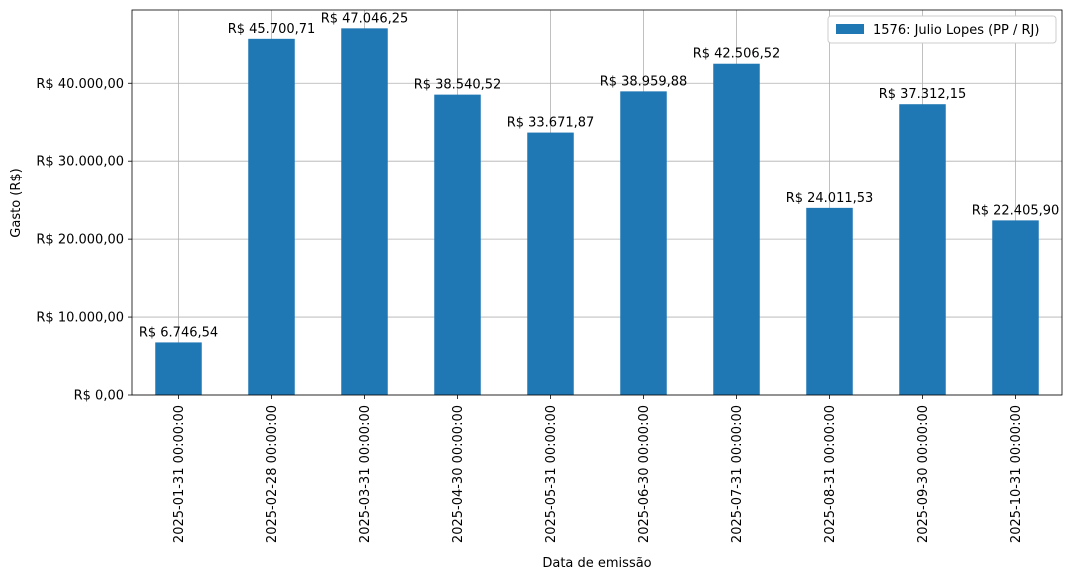 This screenshot has height=580, width=1072. Describe the element at coordinates (365, 474) in the screenshot. I see `x-tick-label: 2025-03-31 00:00:00` at that location.